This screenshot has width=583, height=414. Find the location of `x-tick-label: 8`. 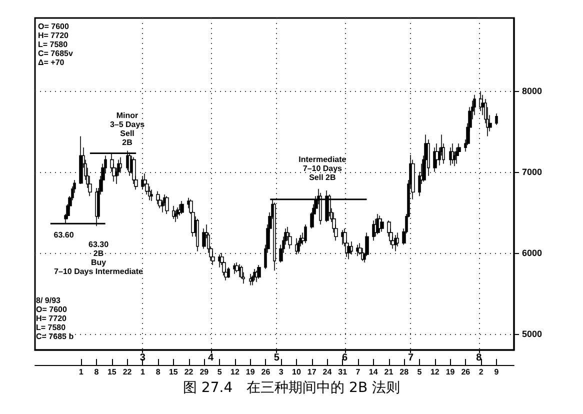

x-tick-label: 8 is located at coordinates (479, 358).